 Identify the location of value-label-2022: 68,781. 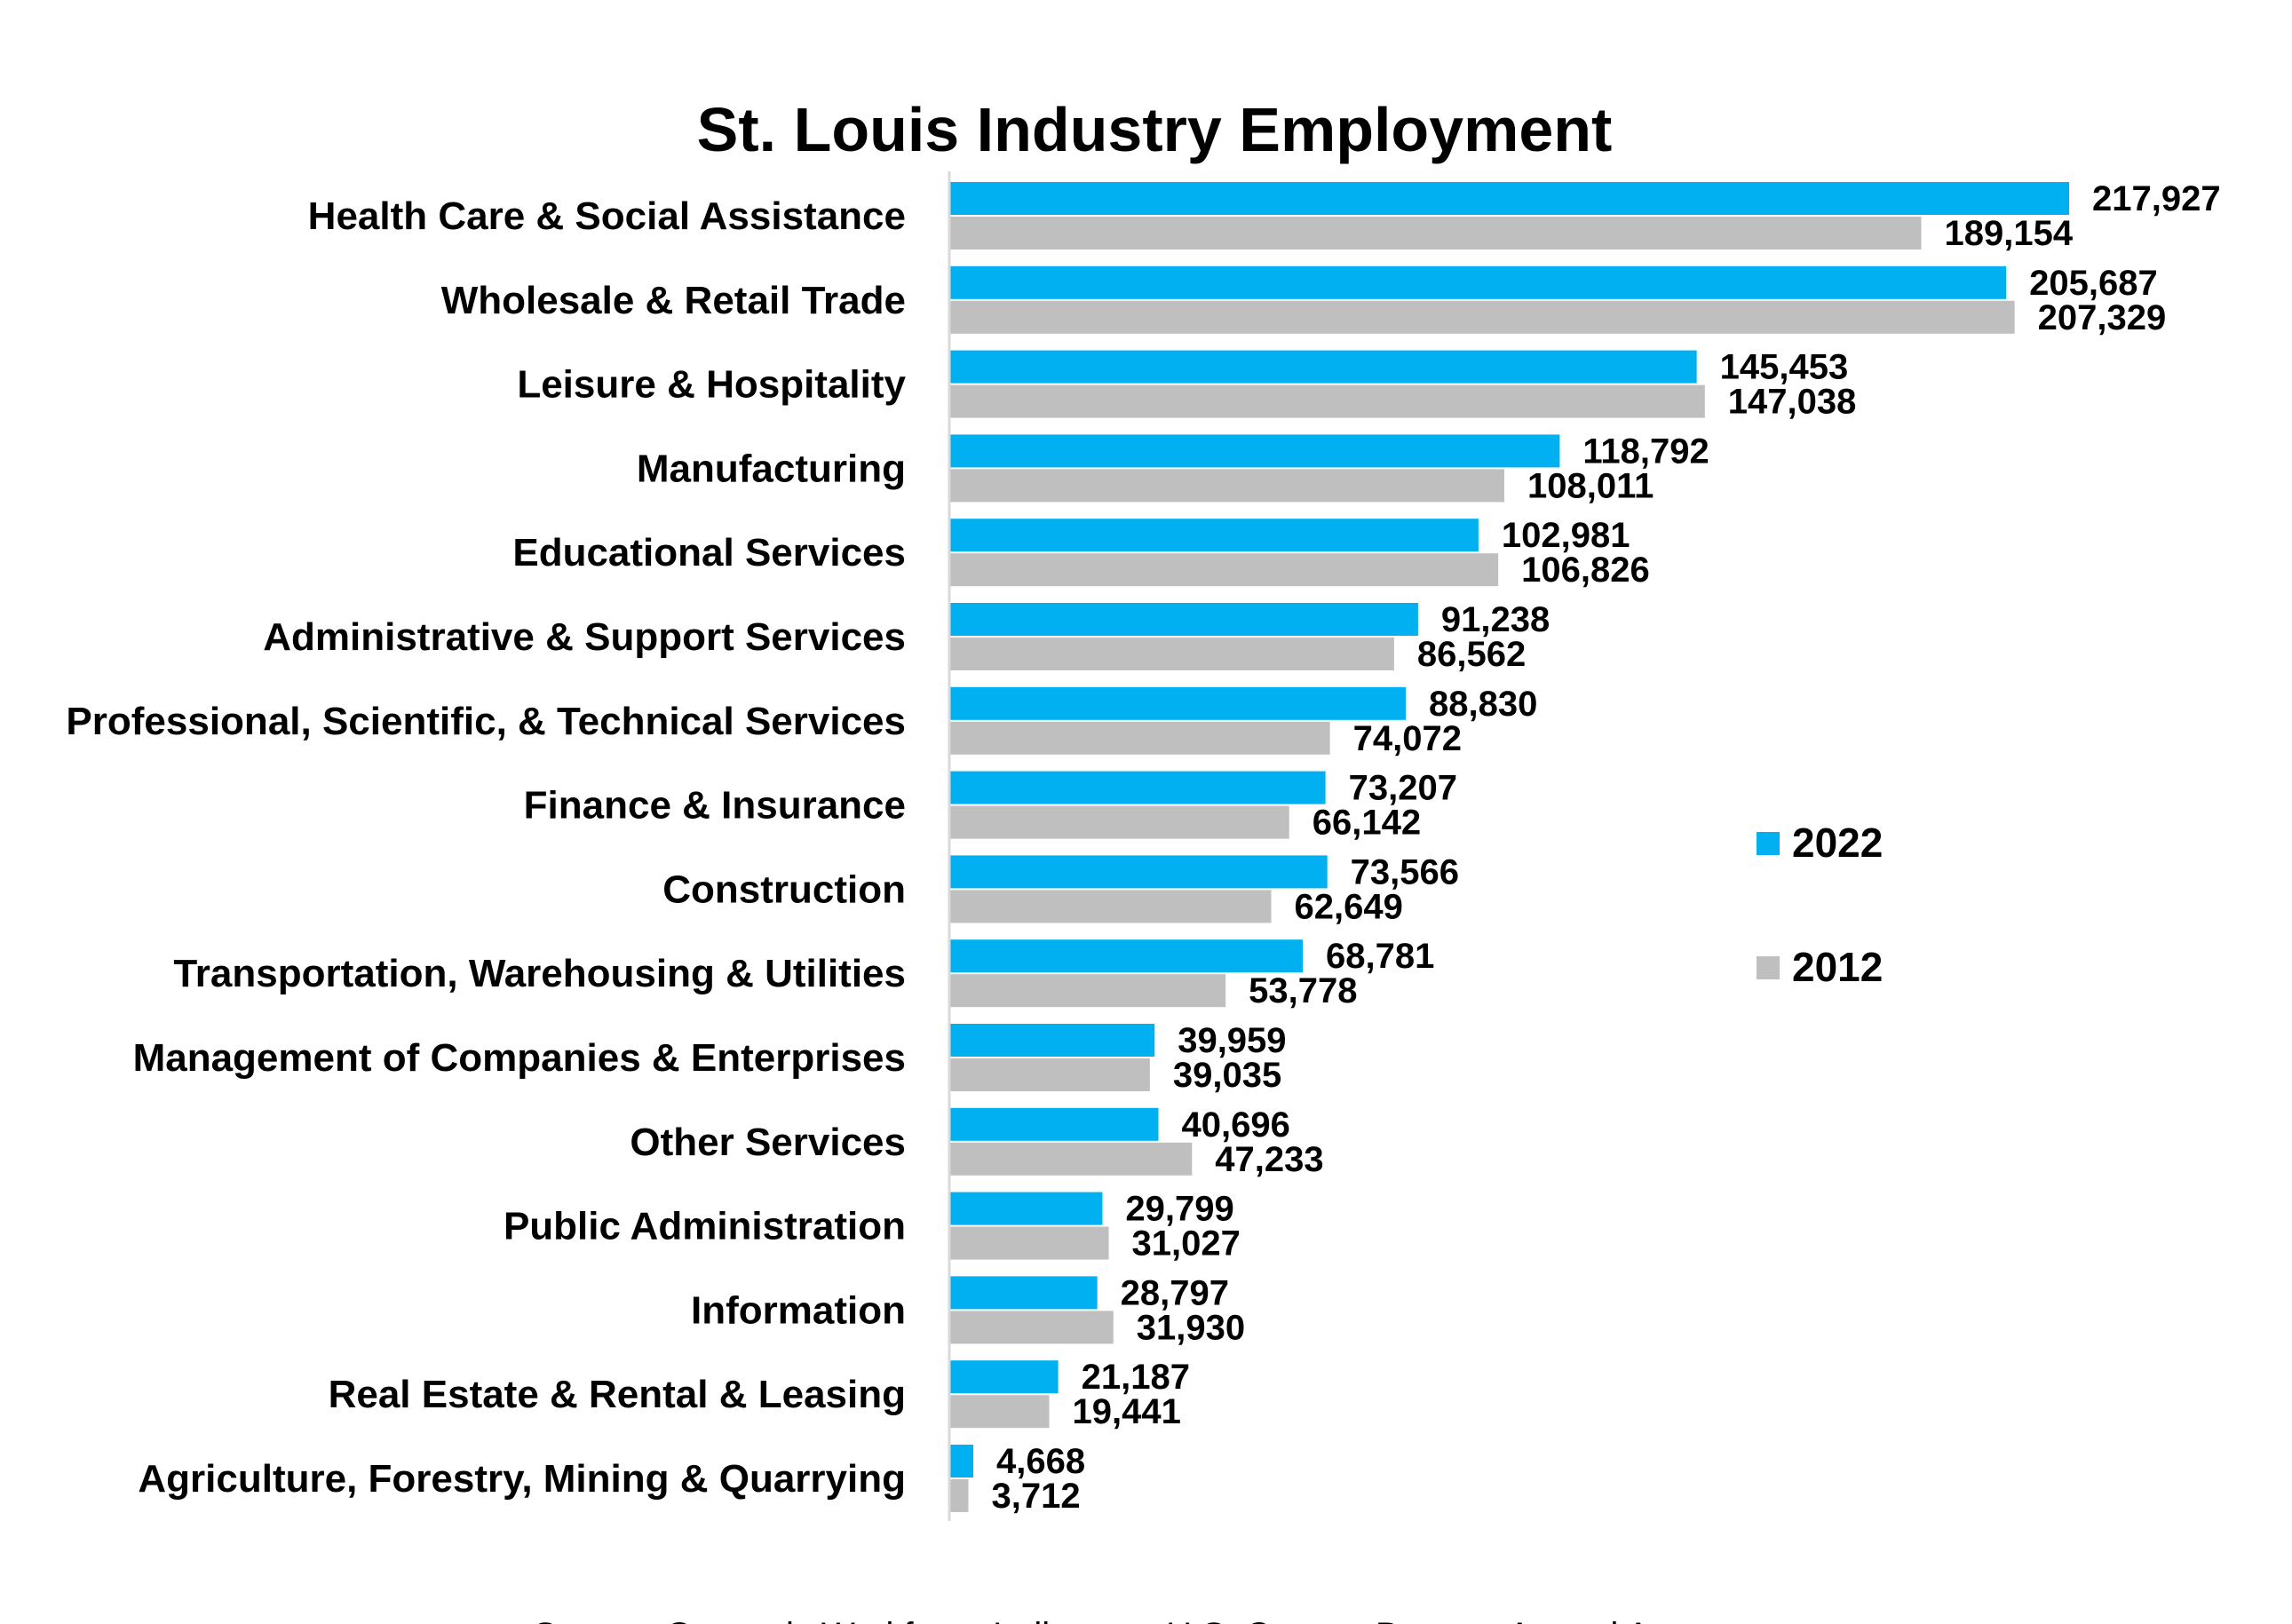
(1380, 956).